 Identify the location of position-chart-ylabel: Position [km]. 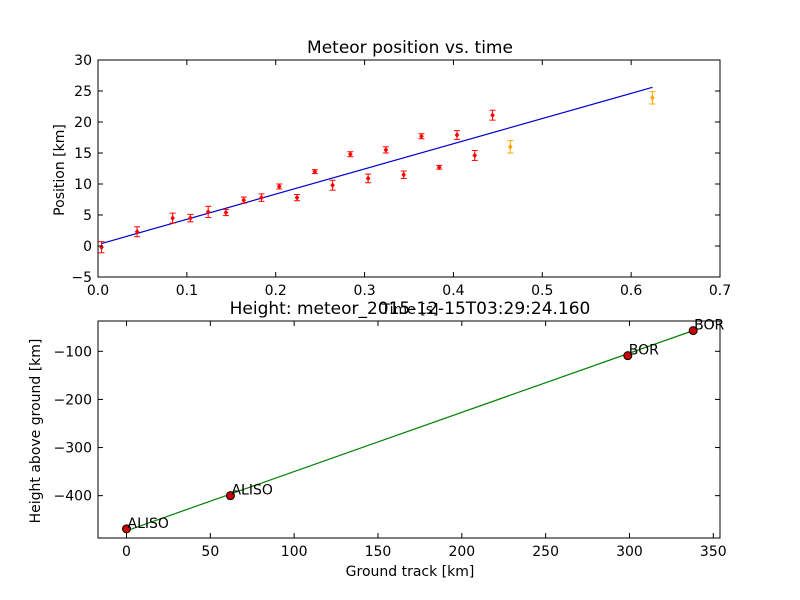
(60, 170).